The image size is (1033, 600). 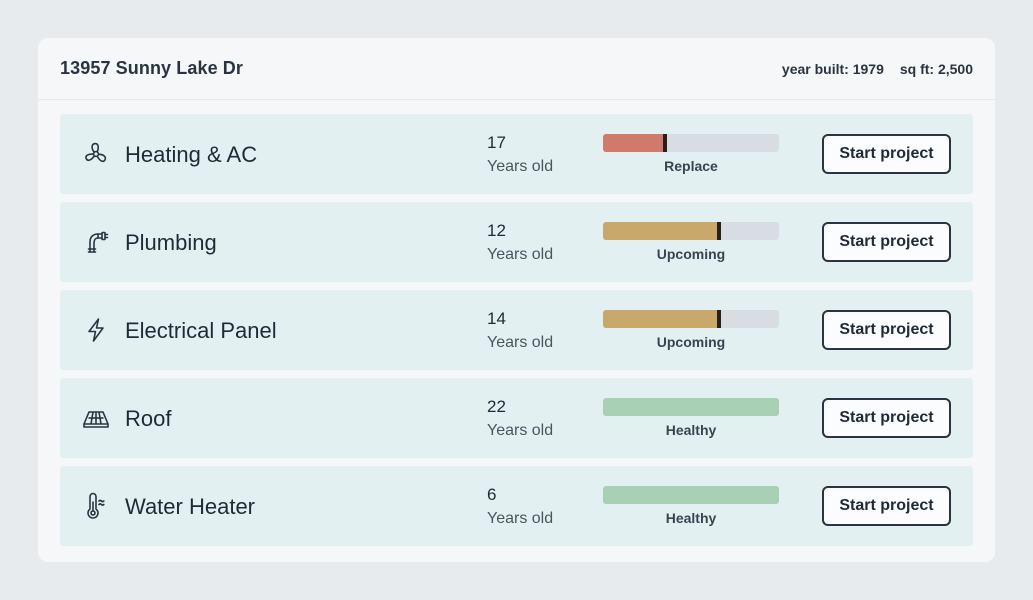 What do you see at coordinates (496, 142) in the screenshot?
I see `age-value: 17` at bounding box center [496, 142].